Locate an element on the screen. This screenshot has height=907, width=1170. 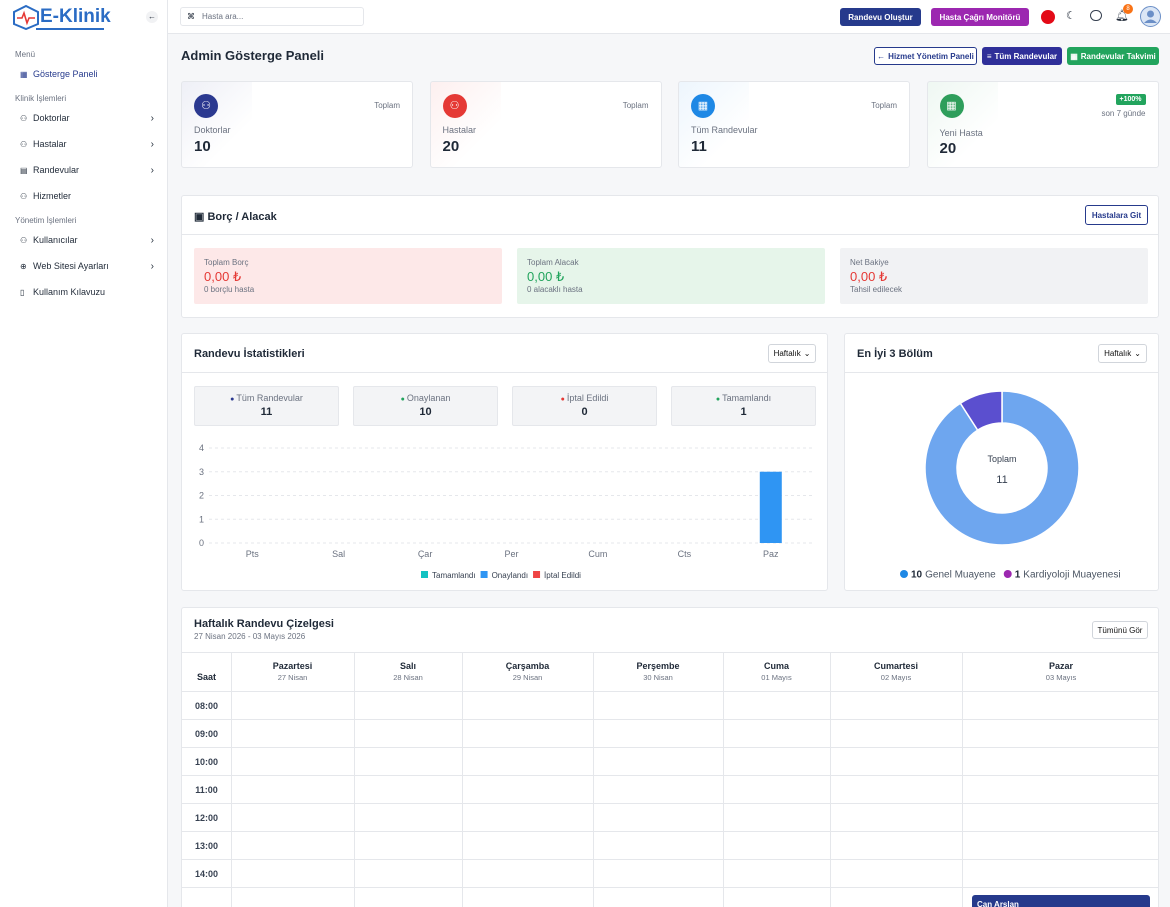
hour-label: 12:00 is located at coordinates (206, 818).